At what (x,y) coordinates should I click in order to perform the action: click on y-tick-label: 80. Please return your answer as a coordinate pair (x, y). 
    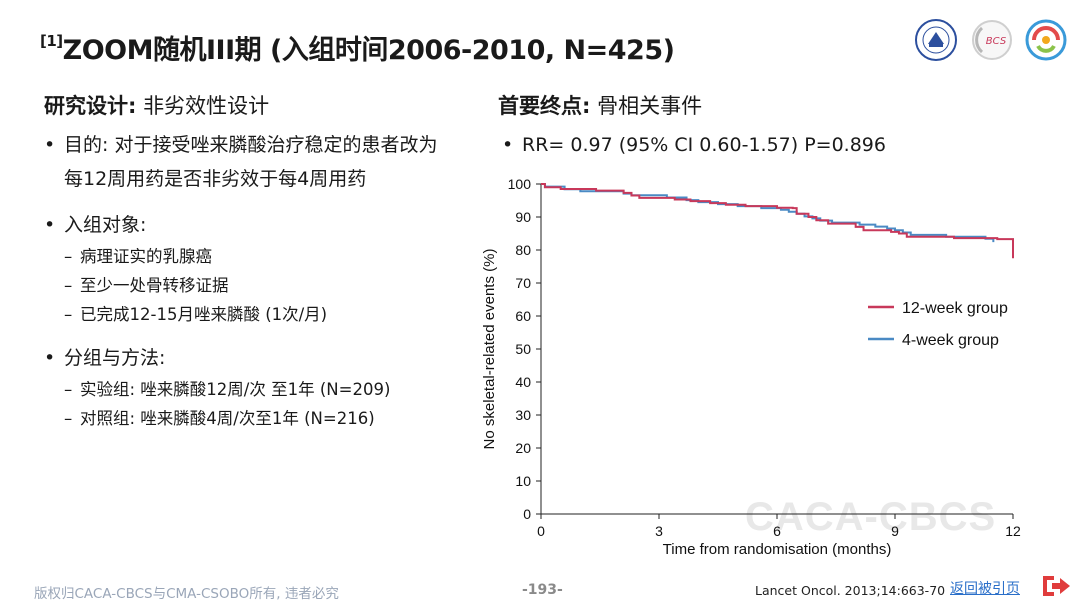
    Looking at the image, I should click on (523, 250).